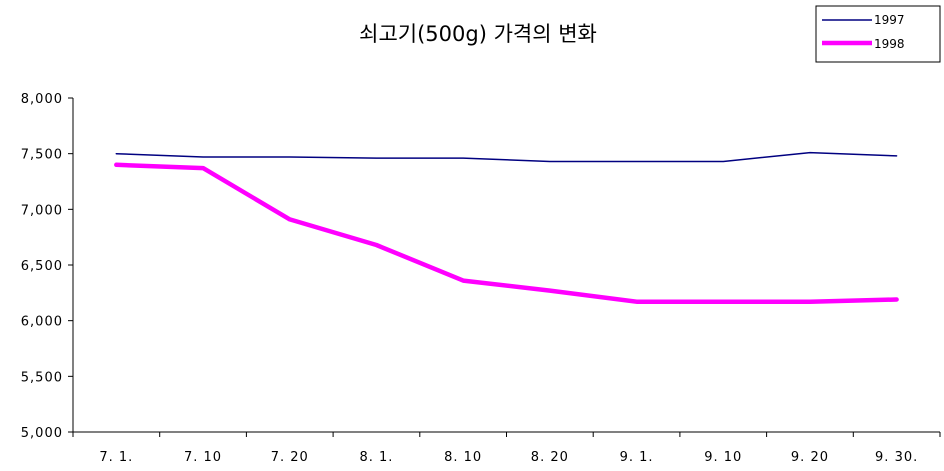  Describe the element at coordinates (896, 457) in the screenshot. I see `x-tick-label: 9. 30.` at that location.